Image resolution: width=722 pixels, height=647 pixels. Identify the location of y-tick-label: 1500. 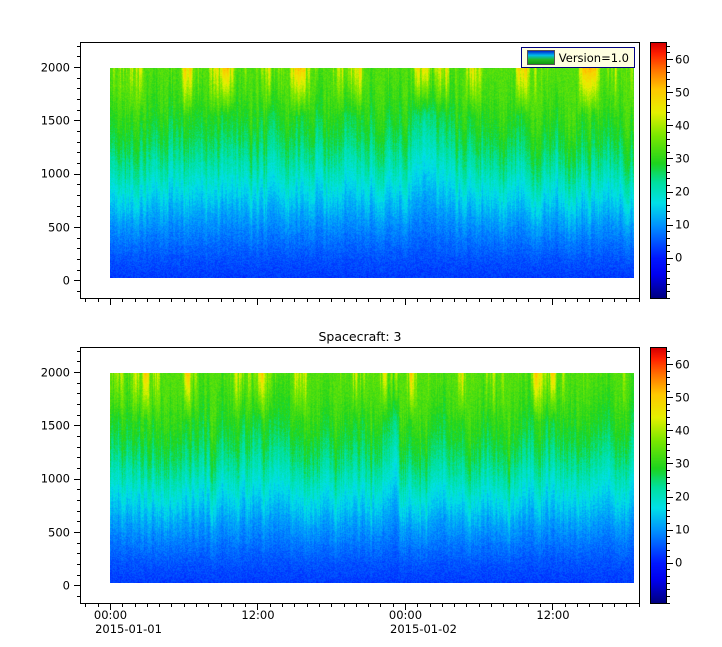
(55, 120).